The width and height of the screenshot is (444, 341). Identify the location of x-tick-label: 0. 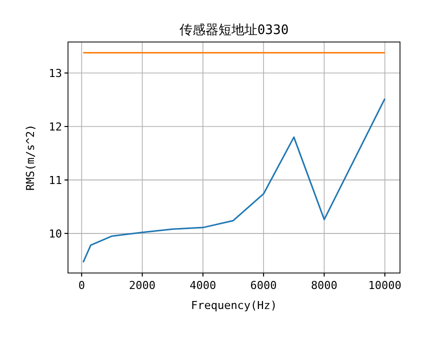
(81, 285).